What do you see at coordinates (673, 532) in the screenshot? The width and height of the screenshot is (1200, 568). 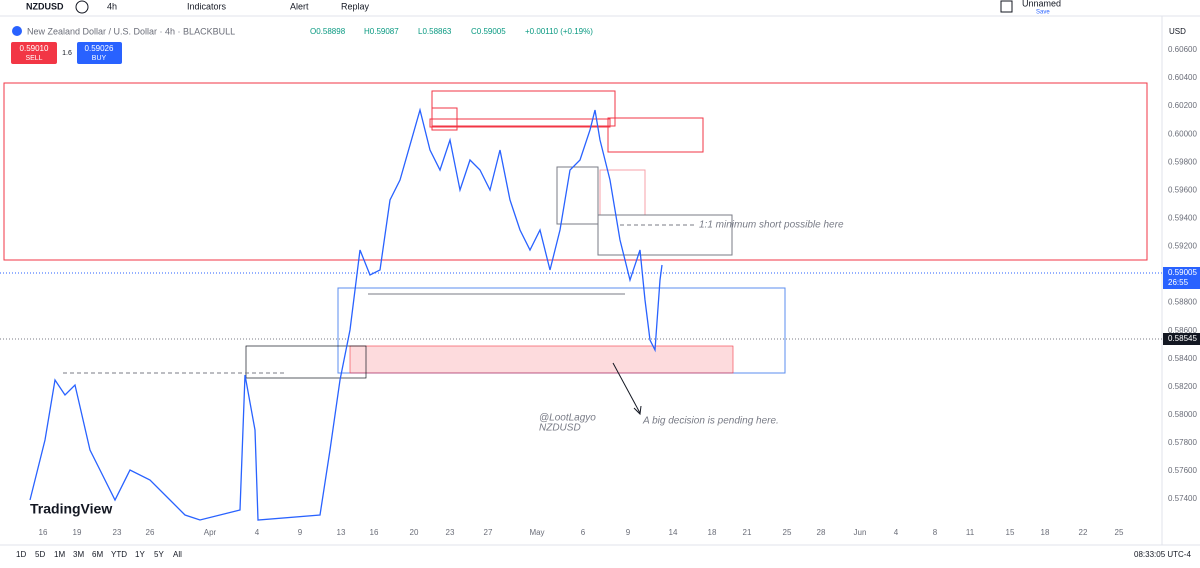 I see `time-tick-label: 14` at bounding box center [673, 532].